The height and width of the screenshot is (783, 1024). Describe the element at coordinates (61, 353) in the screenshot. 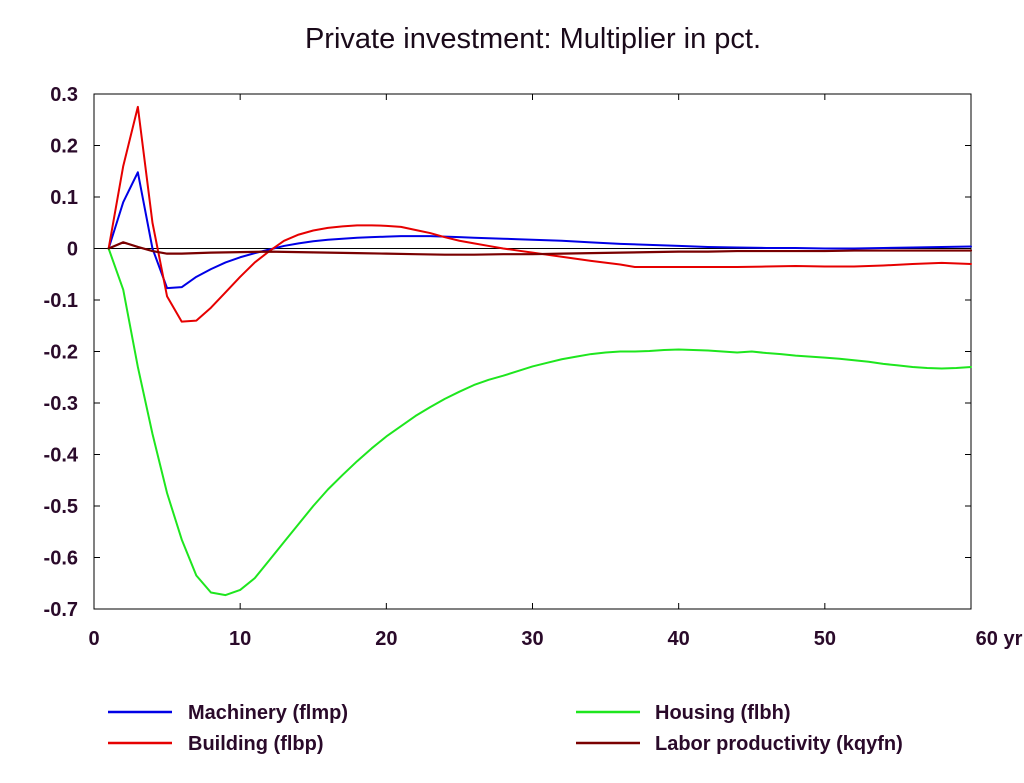

I see `y-tick-label: -0.2` at that location.